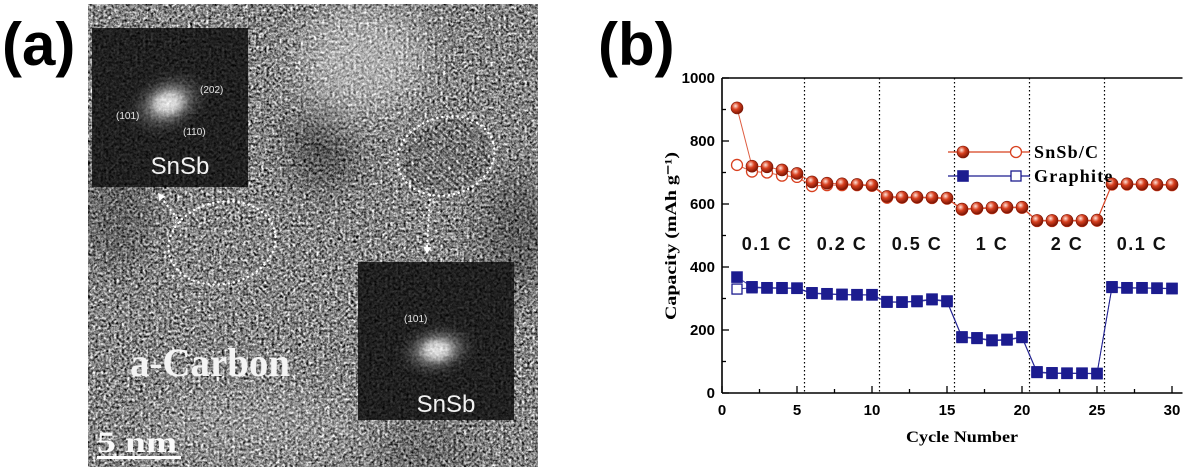 The image size is (1183, 467). Describe the element at coordinates (698, 78) in the screenshot. I see `y-tick-label: 1000` at that location.